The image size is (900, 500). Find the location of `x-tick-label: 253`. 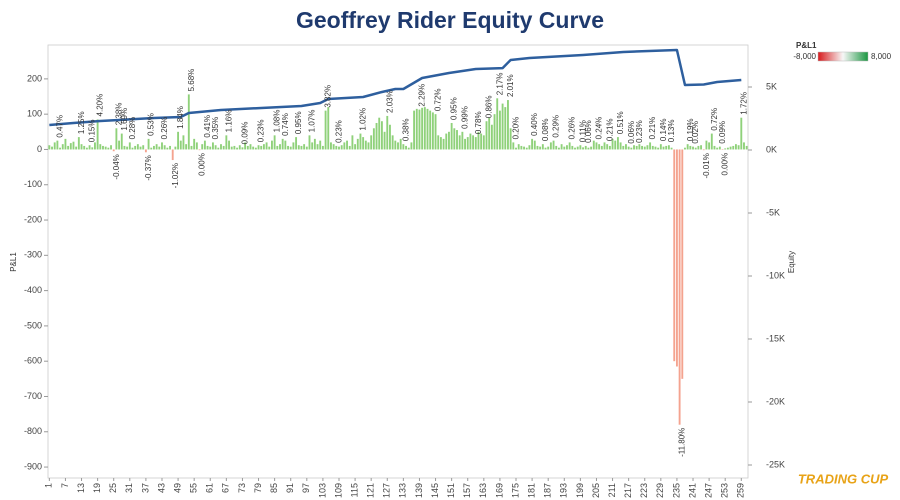

x-tick-label: 253 is located at coordinates (725, 490).